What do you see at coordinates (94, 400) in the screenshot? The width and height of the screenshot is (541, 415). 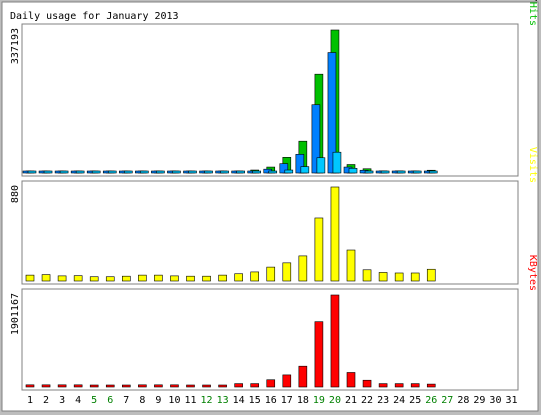 I see `x-tick-label: 5` at bounding box center [94, 400].